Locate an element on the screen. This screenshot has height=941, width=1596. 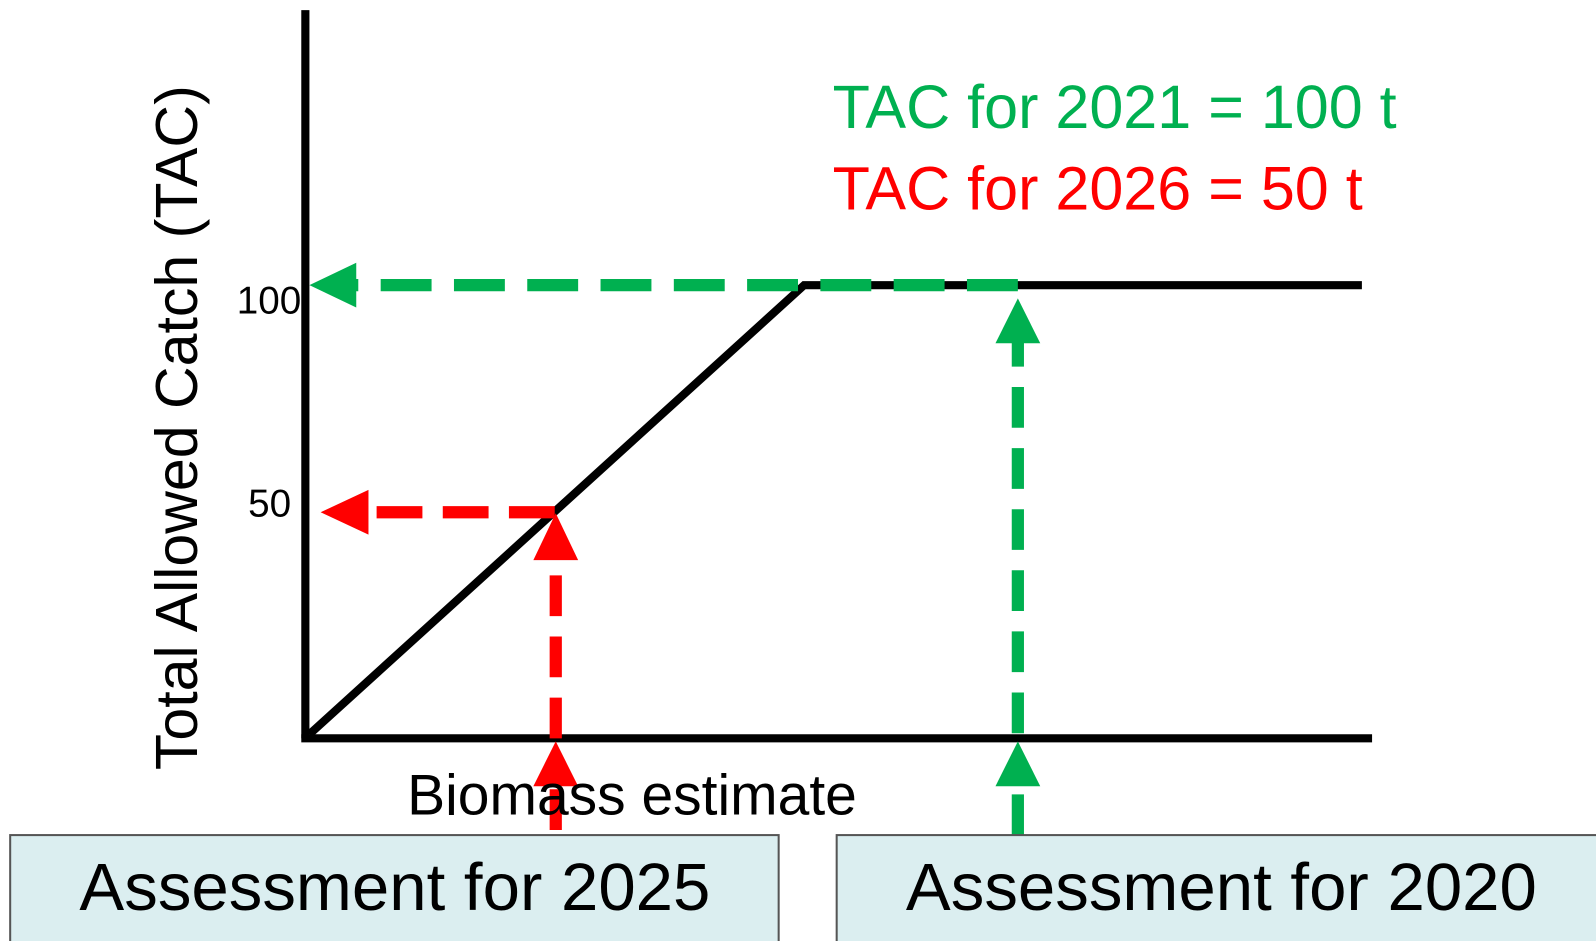
tick-label: 50 is located at coordinates (269, 503).